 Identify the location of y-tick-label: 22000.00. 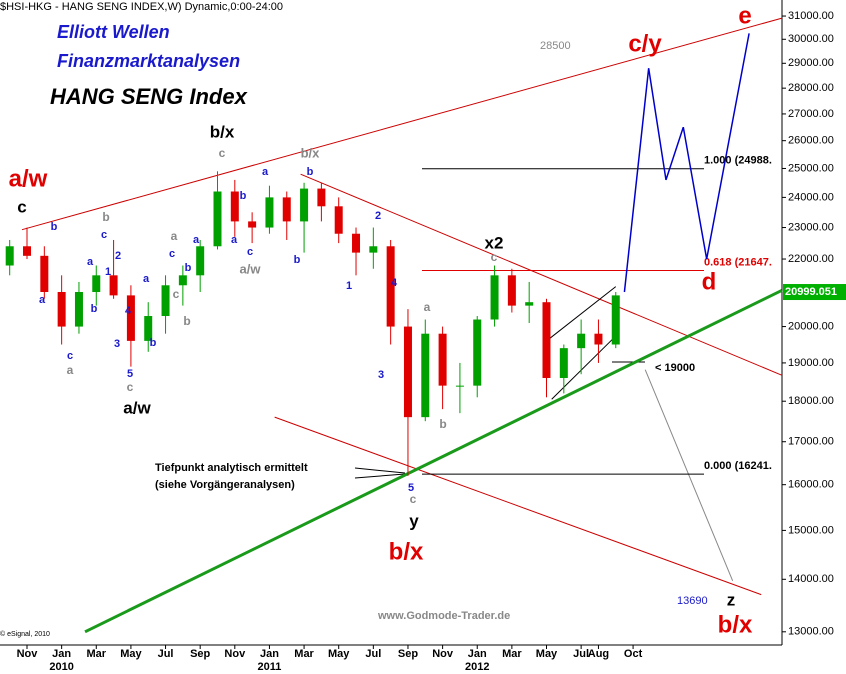
(811, 259).